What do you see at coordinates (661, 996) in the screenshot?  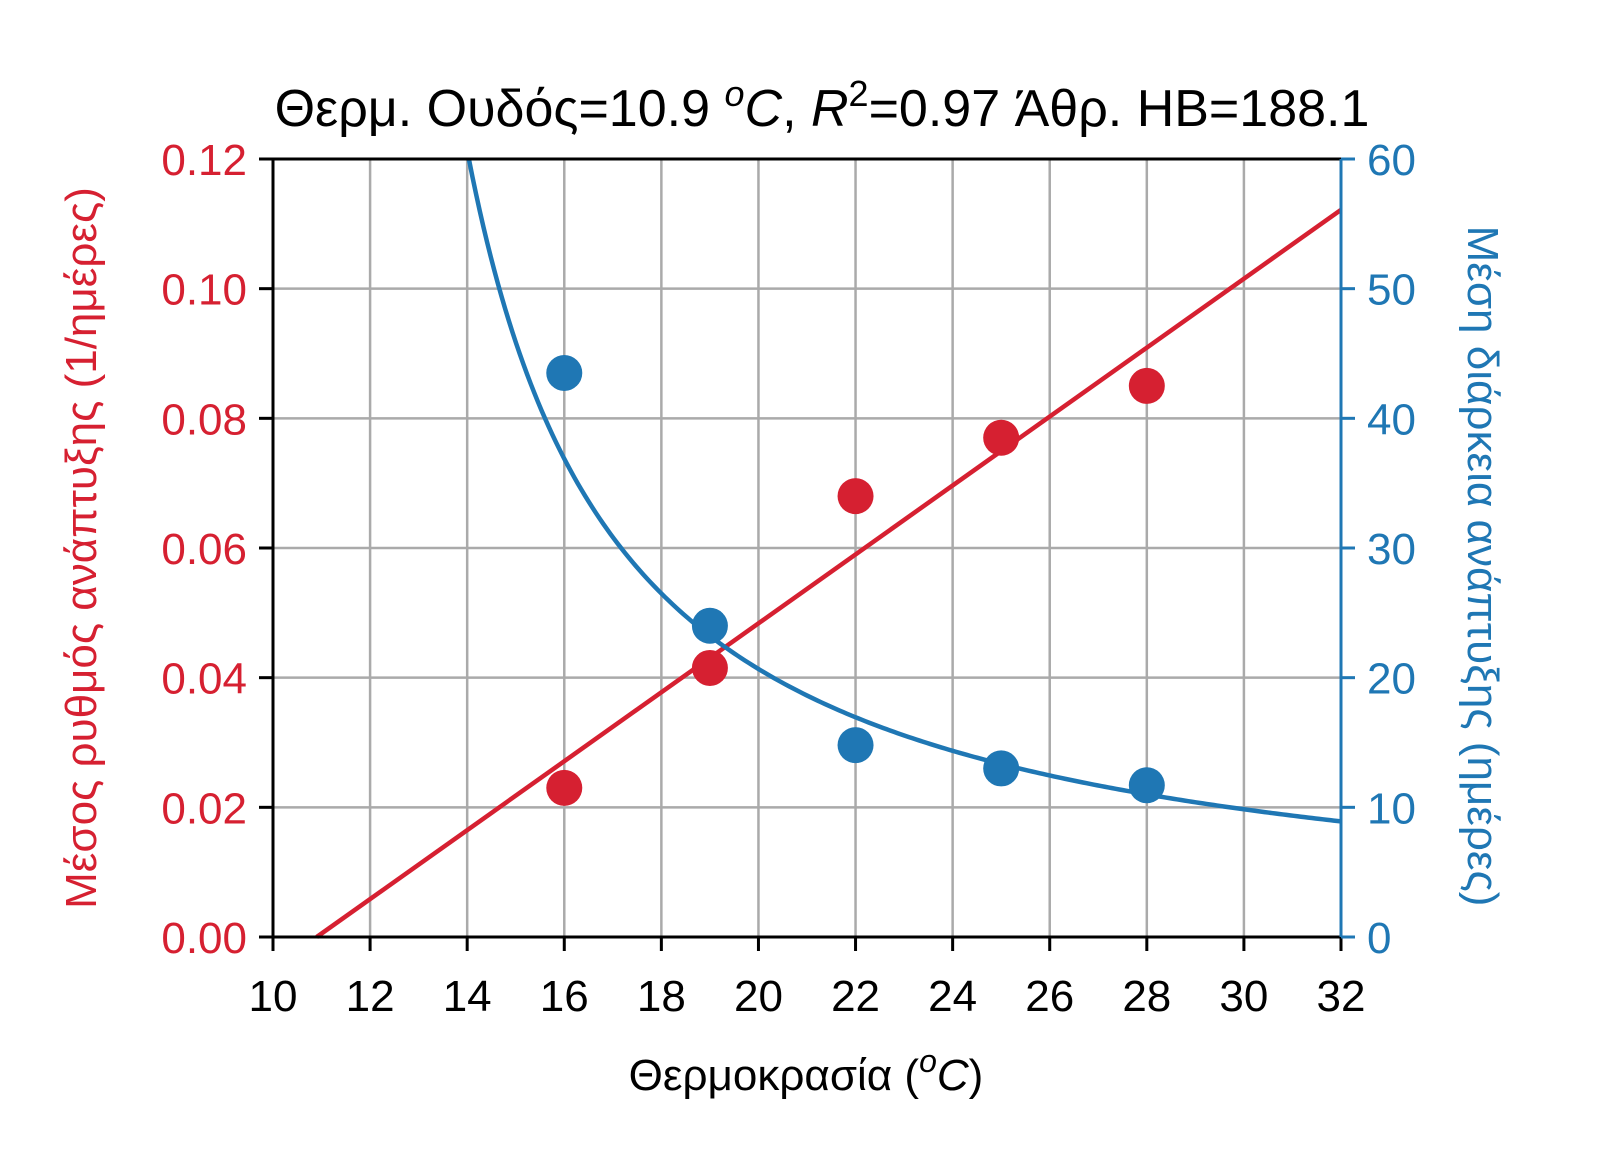 I see `x-tick-label: 18` at bounding box center [661, 996].